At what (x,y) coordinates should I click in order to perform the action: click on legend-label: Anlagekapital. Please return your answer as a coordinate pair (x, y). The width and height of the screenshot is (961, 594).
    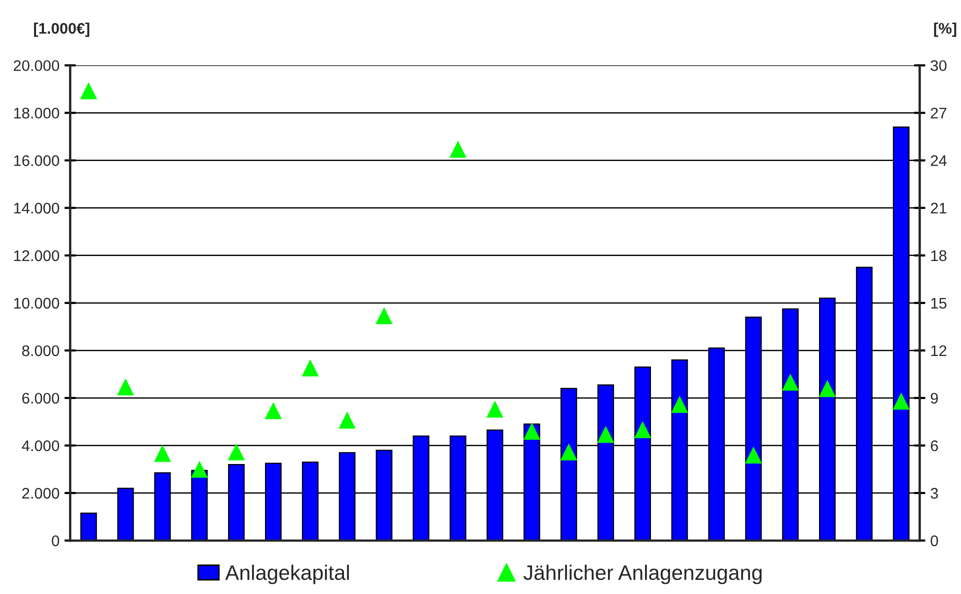
    Looking at the image, I should click on (287, 574).